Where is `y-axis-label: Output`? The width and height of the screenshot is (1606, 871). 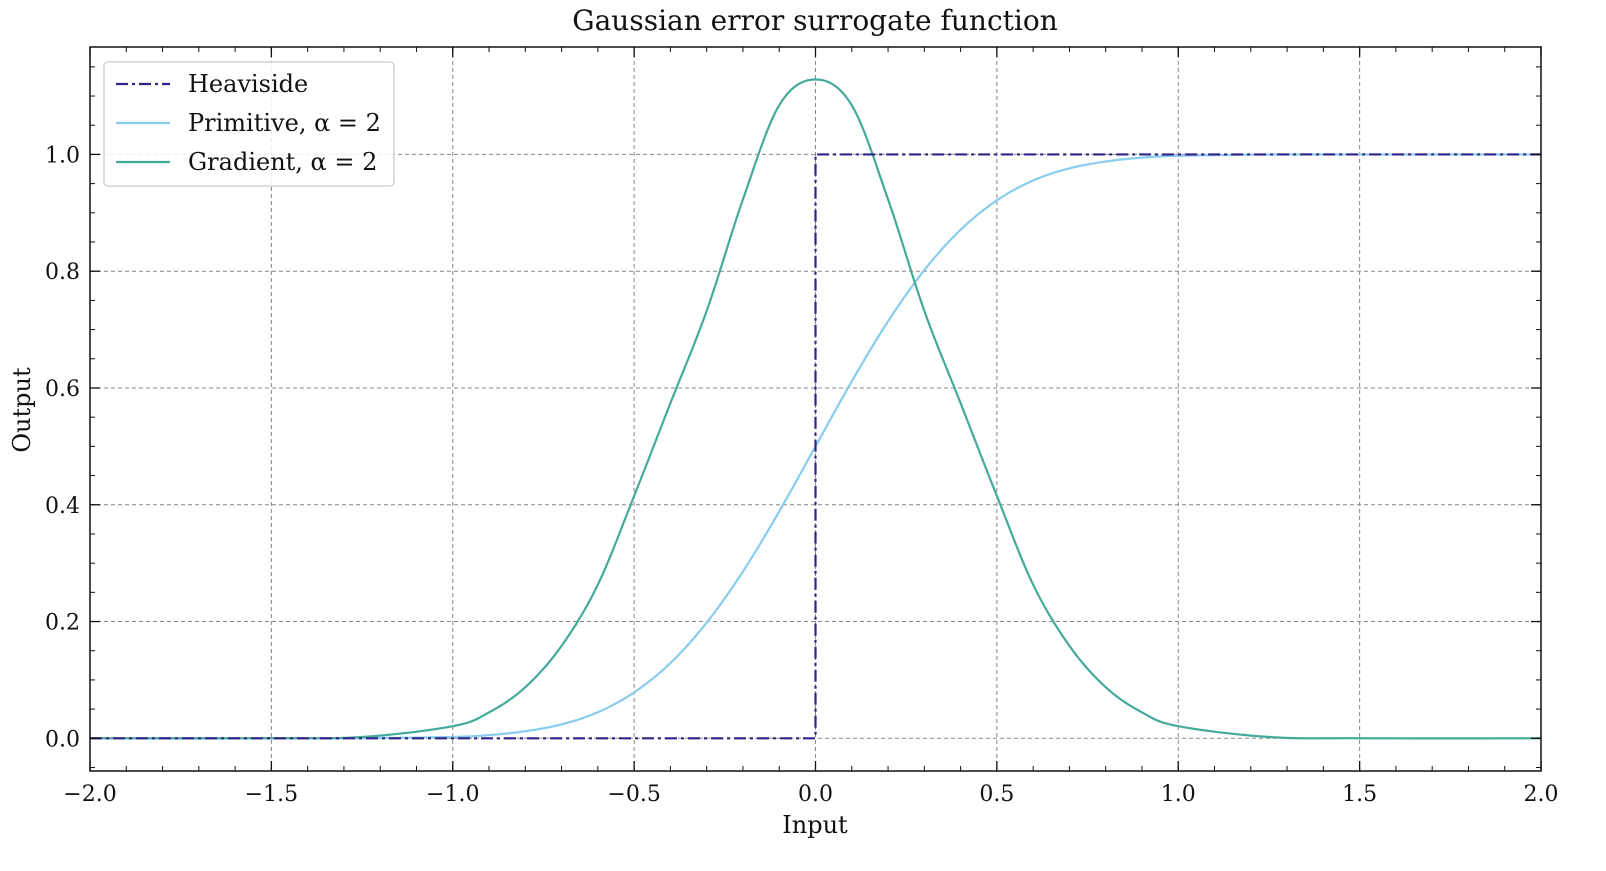
y-axis-label: Output is located at coordinates (22, 410).